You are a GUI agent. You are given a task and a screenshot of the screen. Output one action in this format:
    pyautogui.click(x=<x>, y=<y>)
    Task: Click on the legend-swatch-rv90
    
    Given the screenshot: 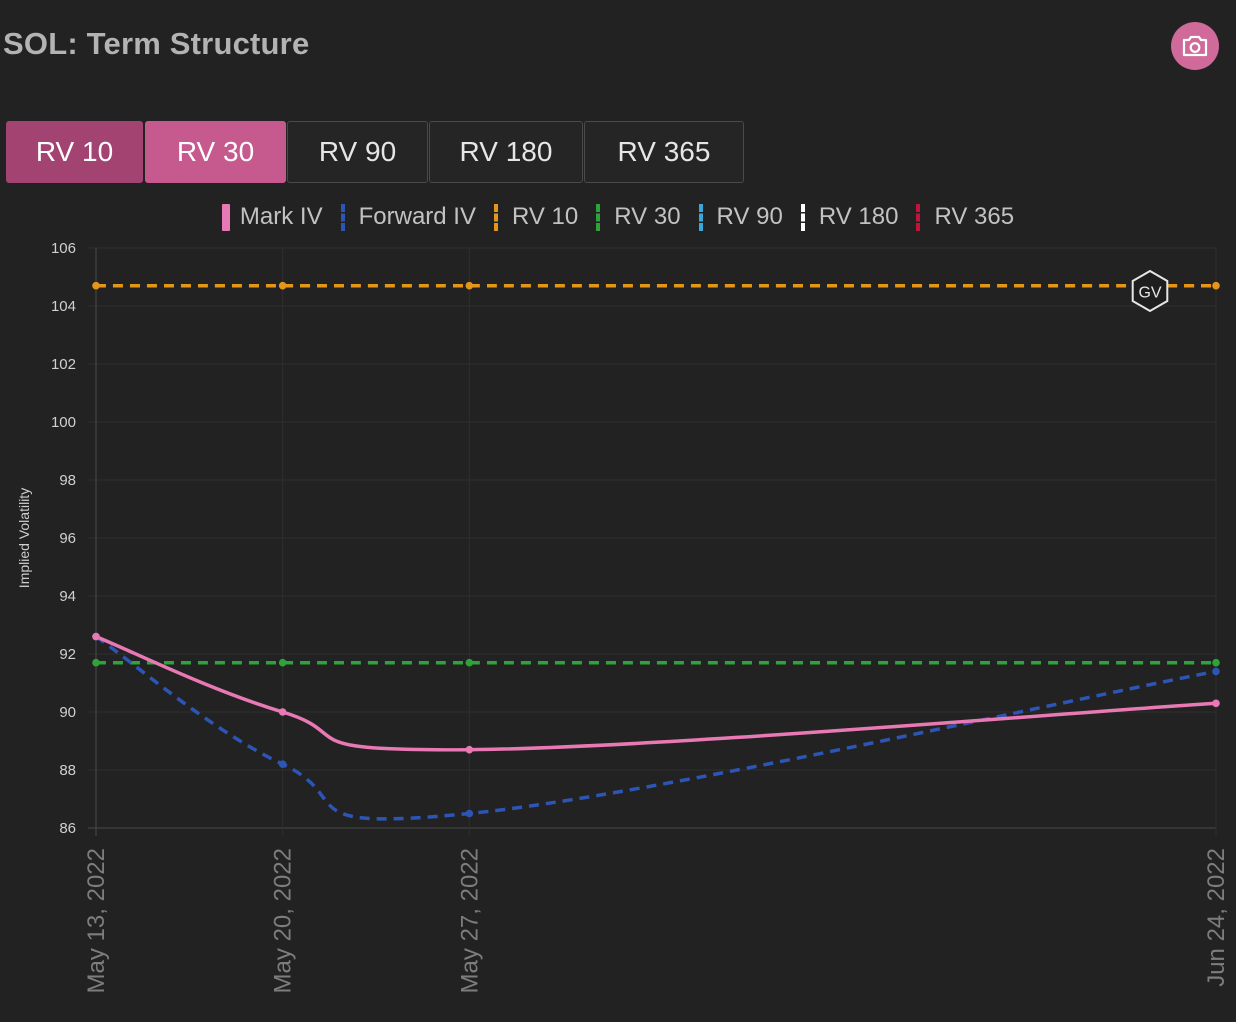 What is the action you would take?
    pyautogui.click(x=702, y=217)
    